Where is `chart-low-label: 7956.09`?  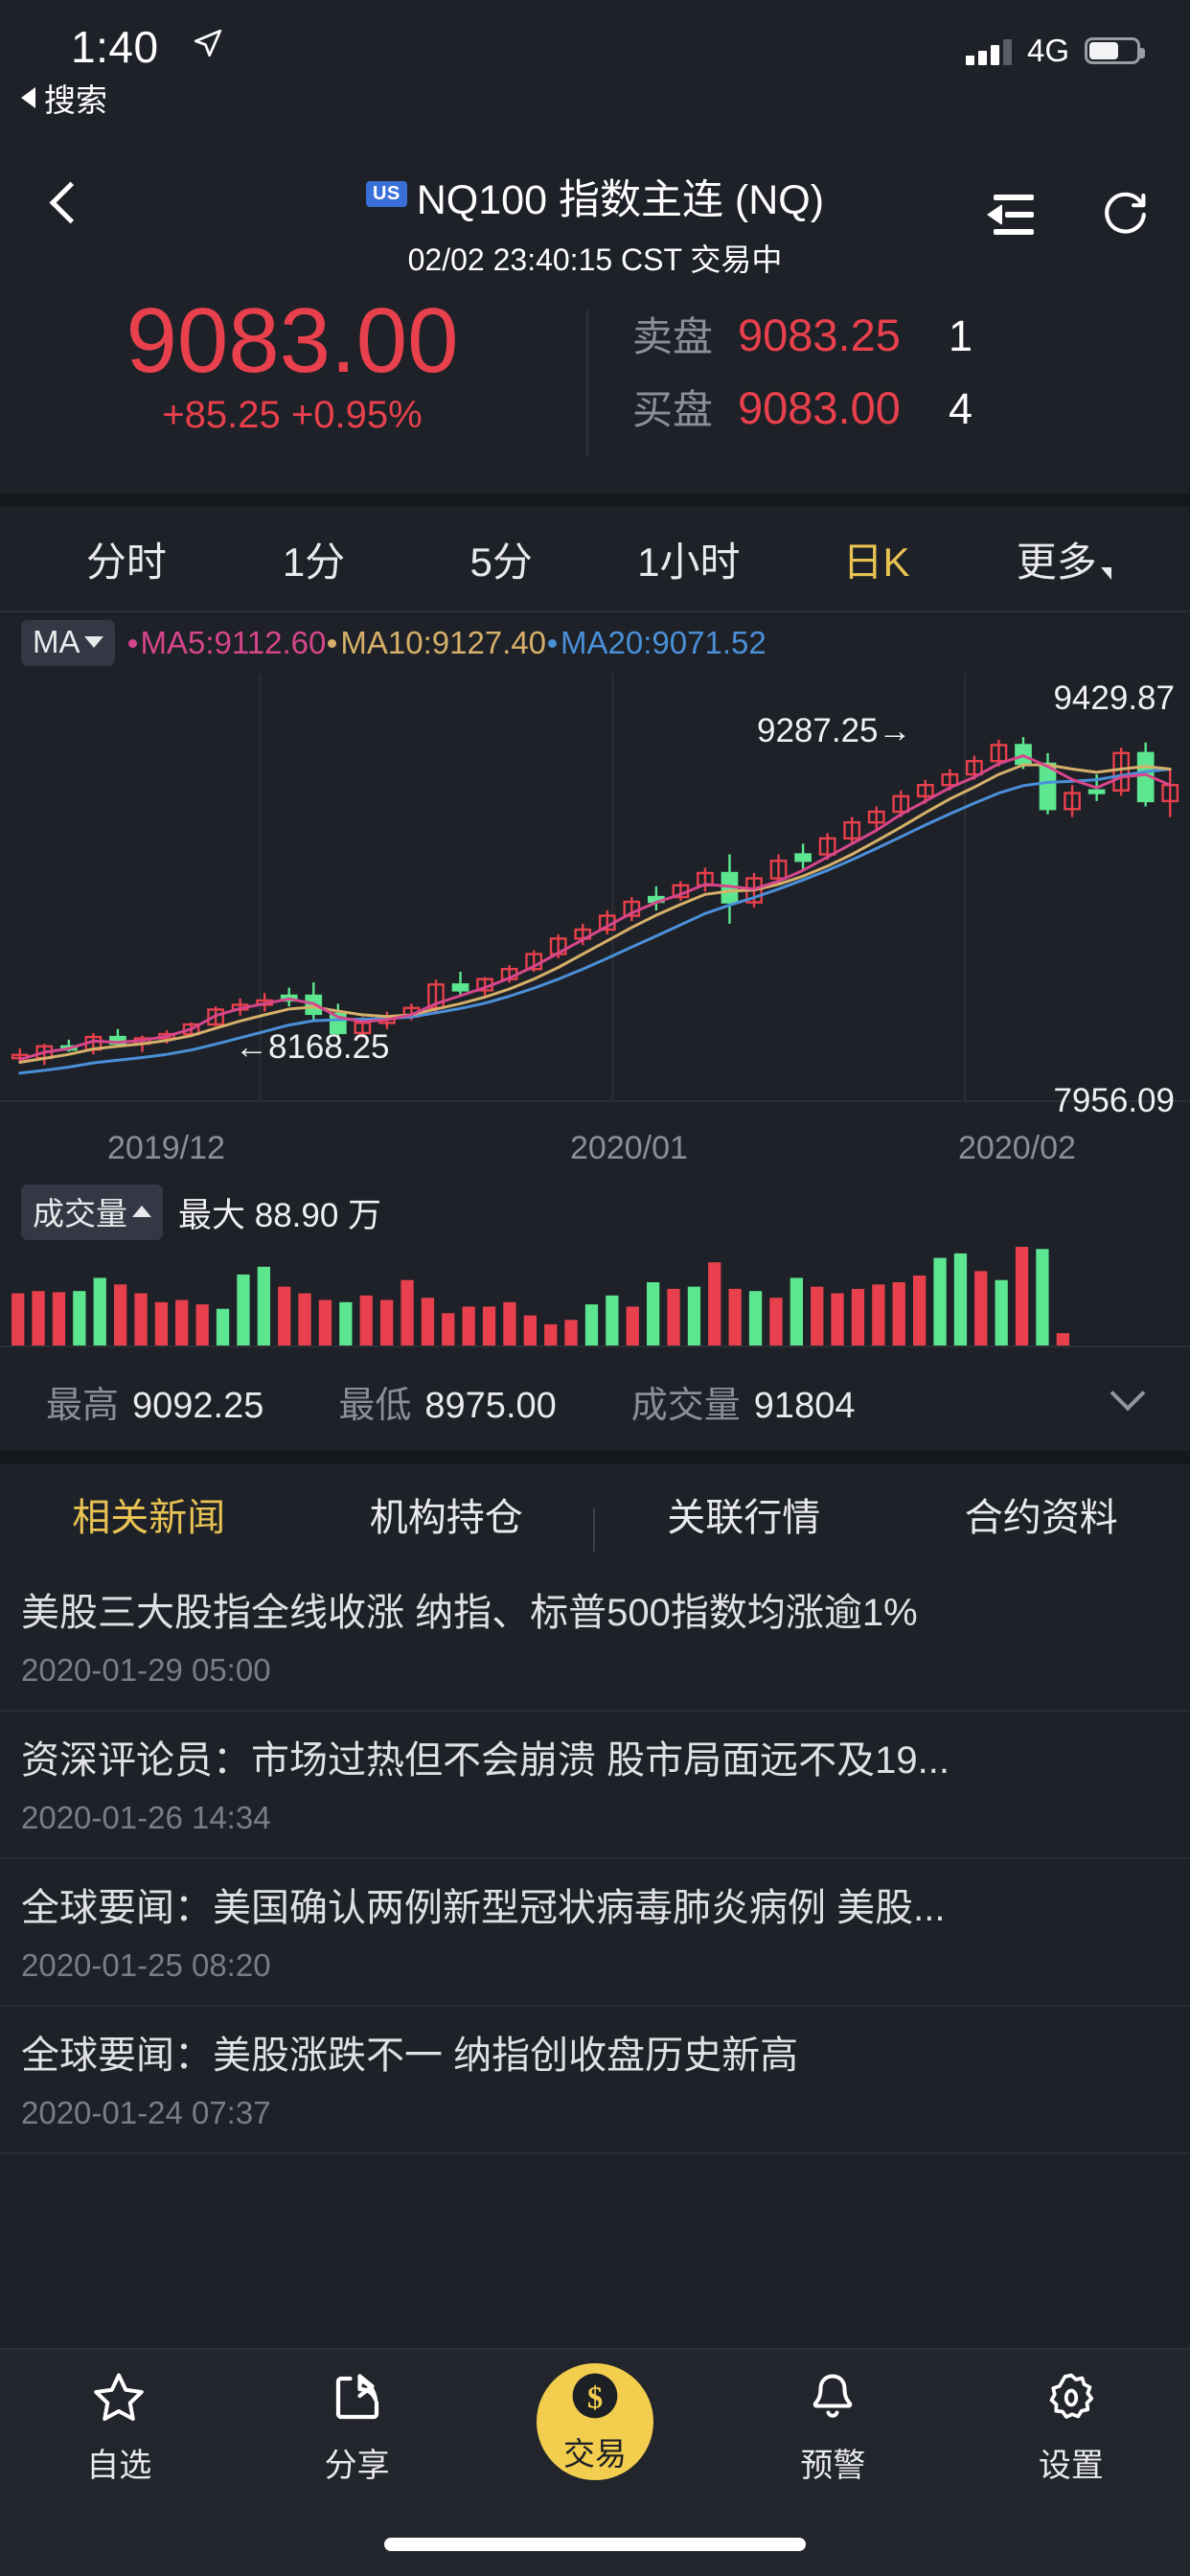 chart-low-label: 7956.09 is located at coordinates (1114, 1100).